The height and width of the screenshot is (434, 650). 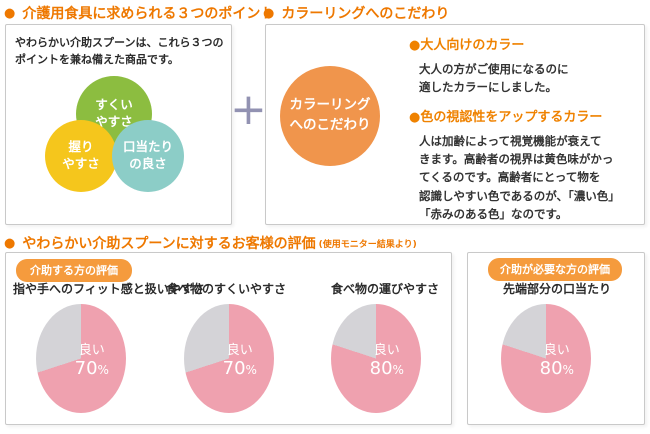 I want to click on coloring-circle-label: カラーリング へのこだわり, so click(x=330, y=115).